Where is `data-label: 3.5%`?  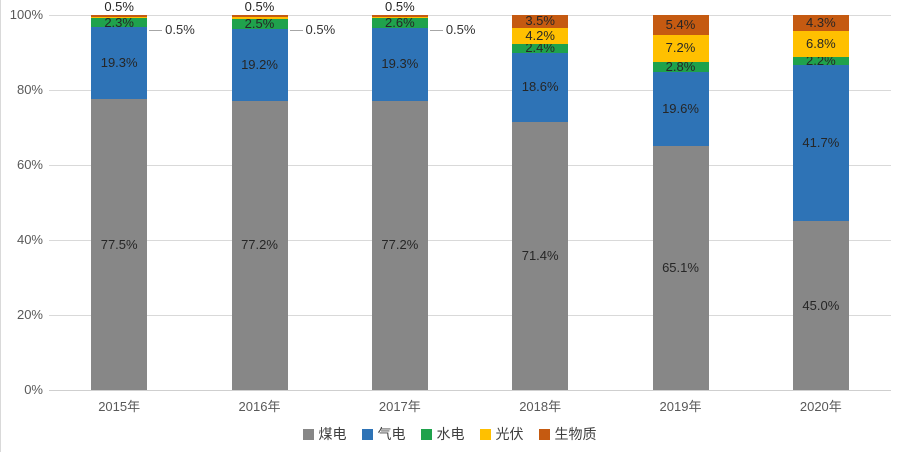
data-label: 3.5% is located at coordinates (540, 21).